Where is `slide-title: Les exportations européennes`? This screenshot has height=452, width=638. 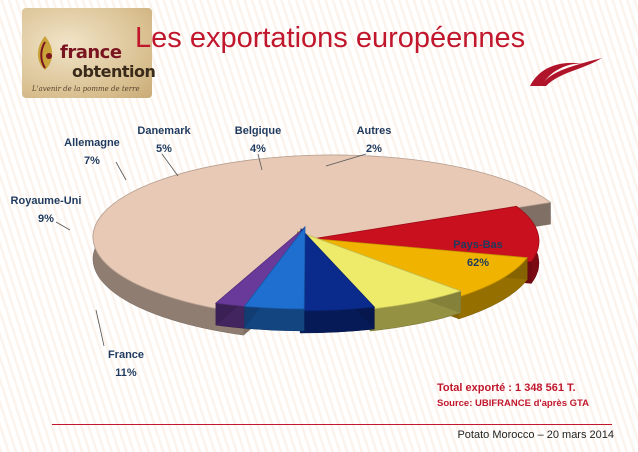 slide-title: Les exportations européennes is located at coordinates (330, 38).